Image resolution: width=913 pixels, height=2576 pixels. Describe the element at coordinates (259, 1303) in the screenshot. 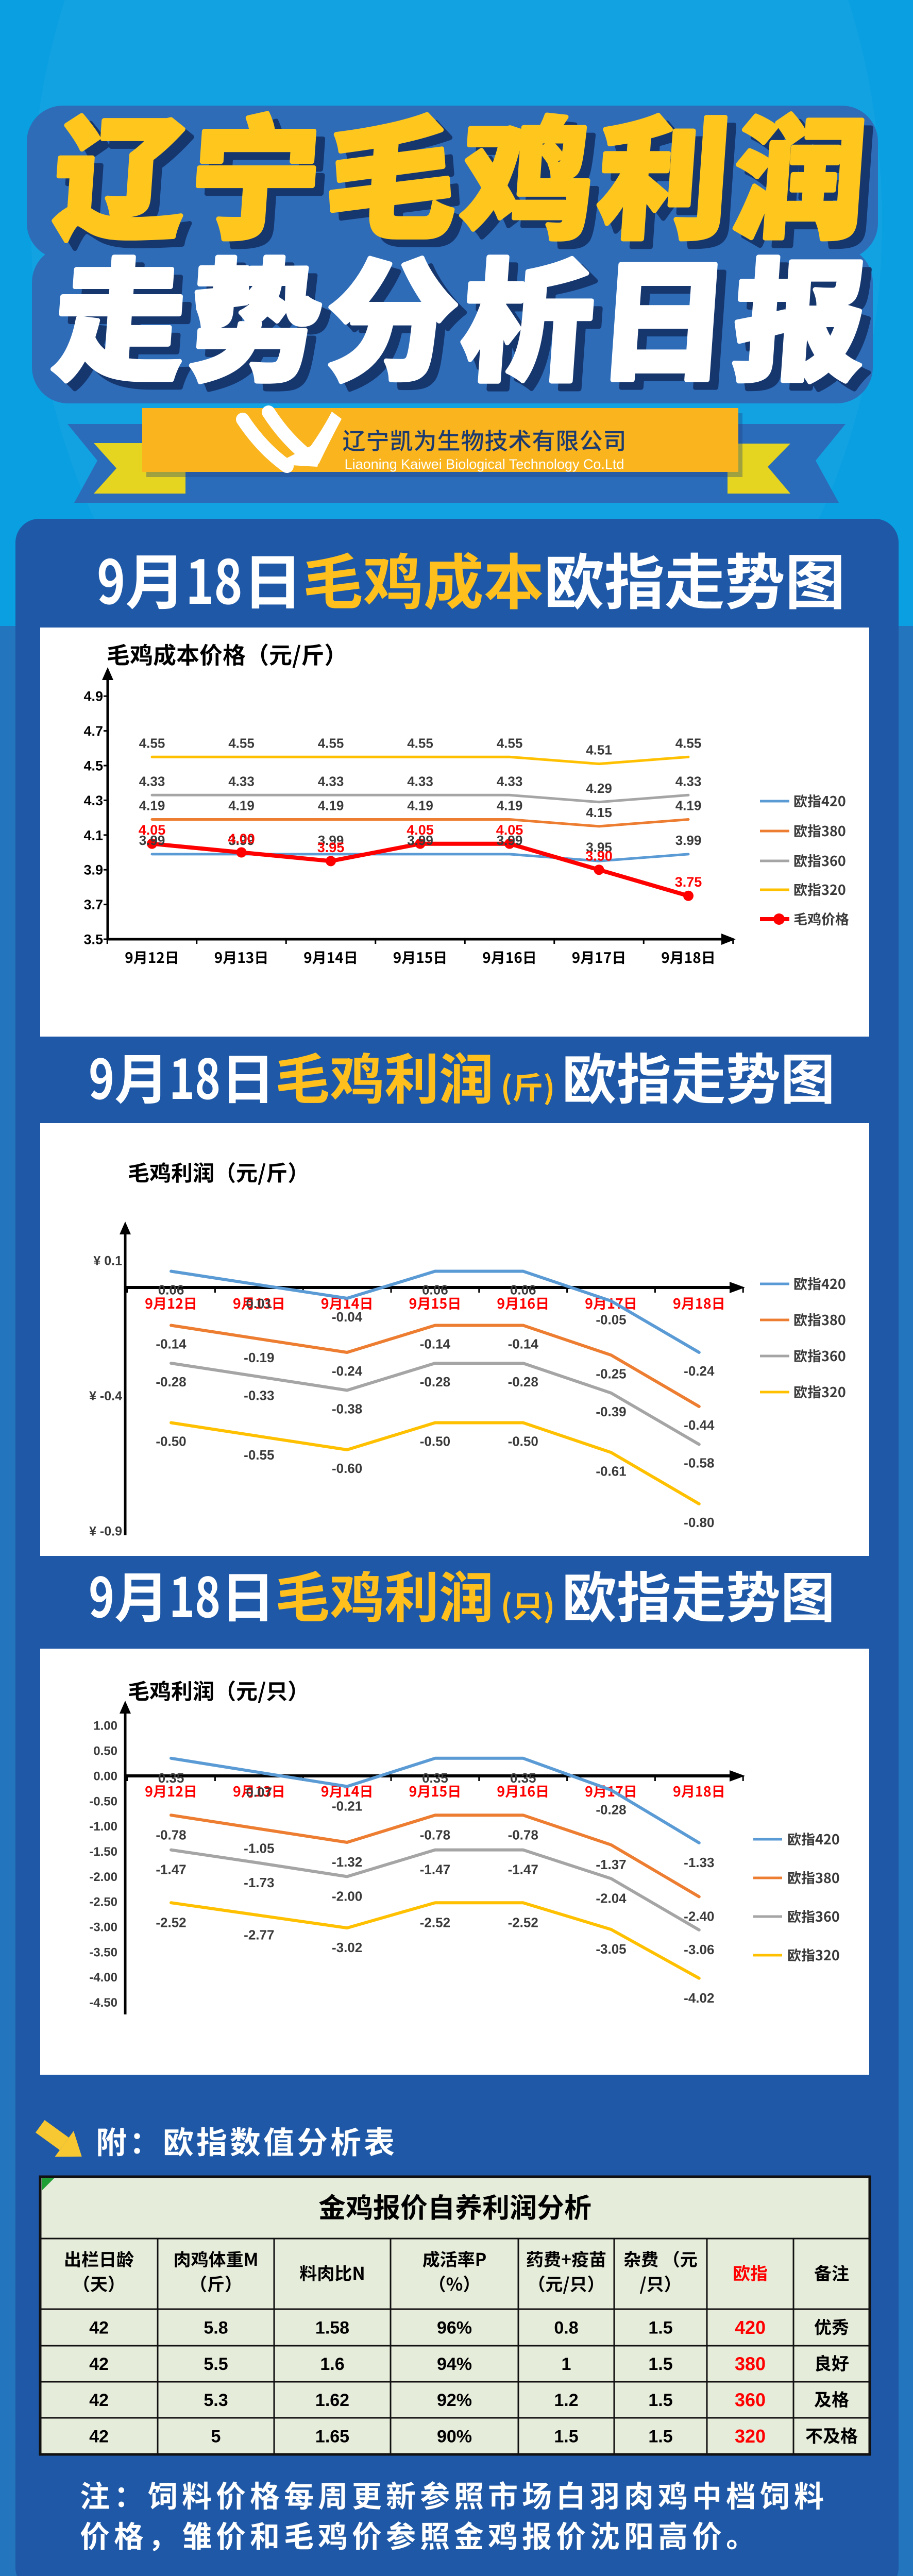

I see `svg-text: 0.01` at that location.